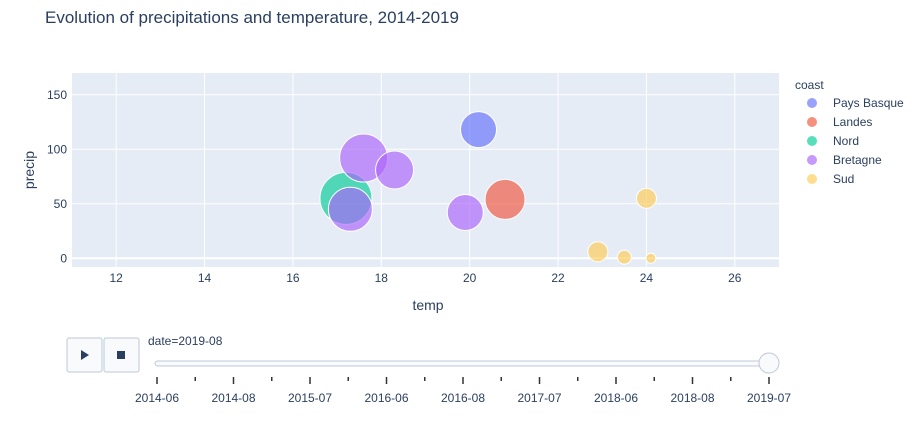 The height and width of the screenshot is (428, 912). Describe the element at coordinates (558, 278) in the screenshot. I see `x-tick-label: 22` at that location.